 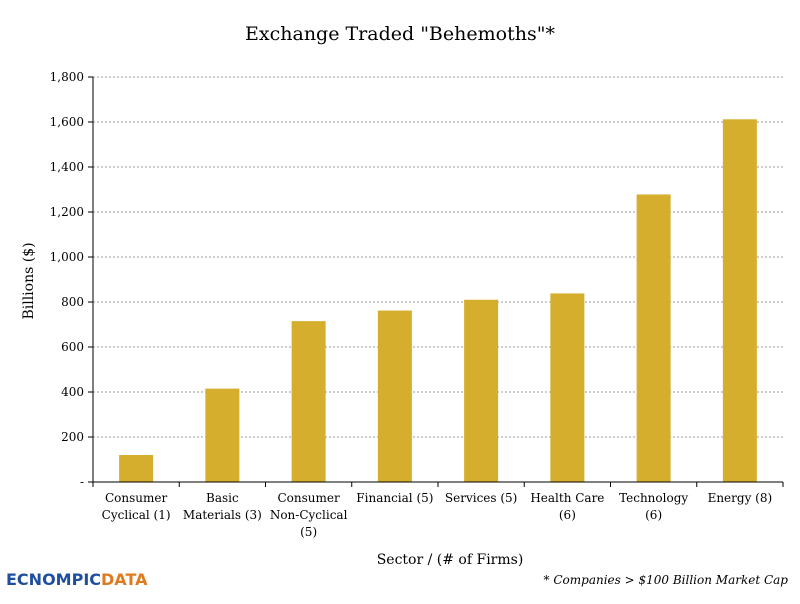 What do you see at coordinates (136, 506) in the screenshot?
I see `x-tick-label: Consumer Cyclical (1)` at bounding box center [136, 506].